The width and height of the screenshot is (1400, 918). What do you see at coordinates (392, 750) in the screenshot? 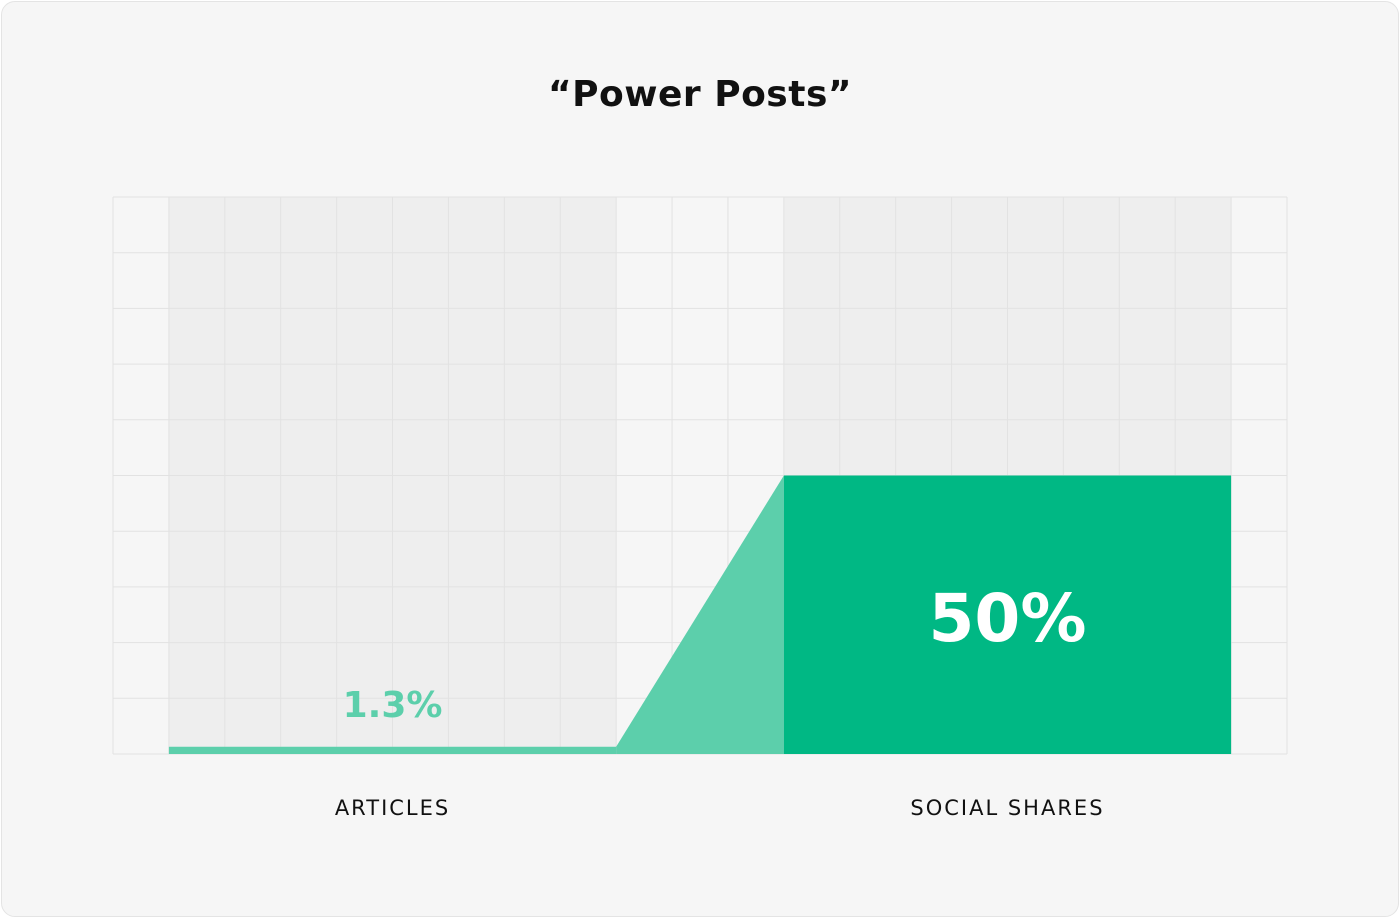
I see `bar-articles` at bounding box center [392, 750].